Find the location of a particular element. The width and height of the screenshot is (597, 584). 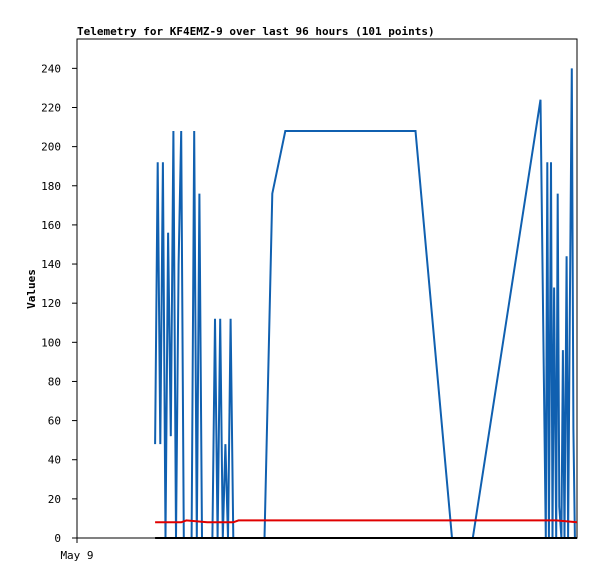

y-tick-label: 220 is located at coordinates (51, 107).